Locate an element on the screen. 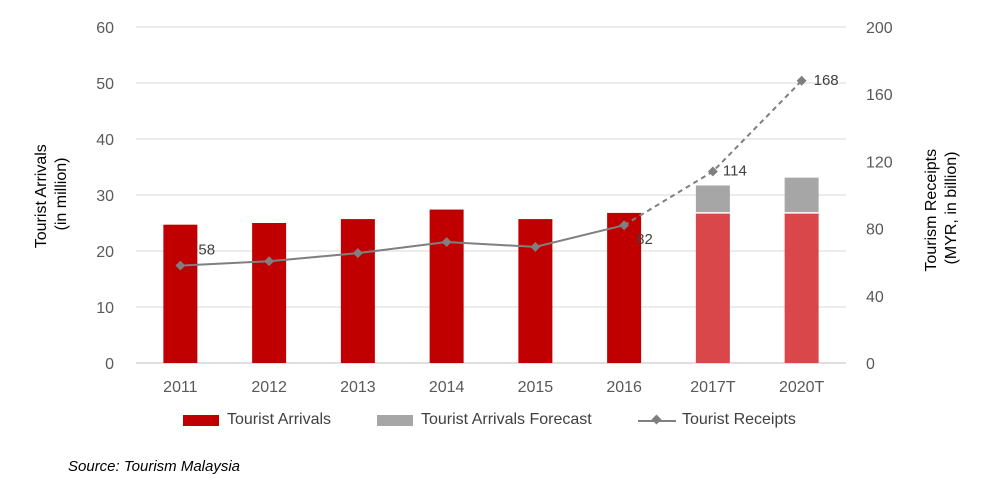 Image resolution: width=982 pixels, height=492 pixels. x-tick-label: 2012 is located at coordinates (269, 387).